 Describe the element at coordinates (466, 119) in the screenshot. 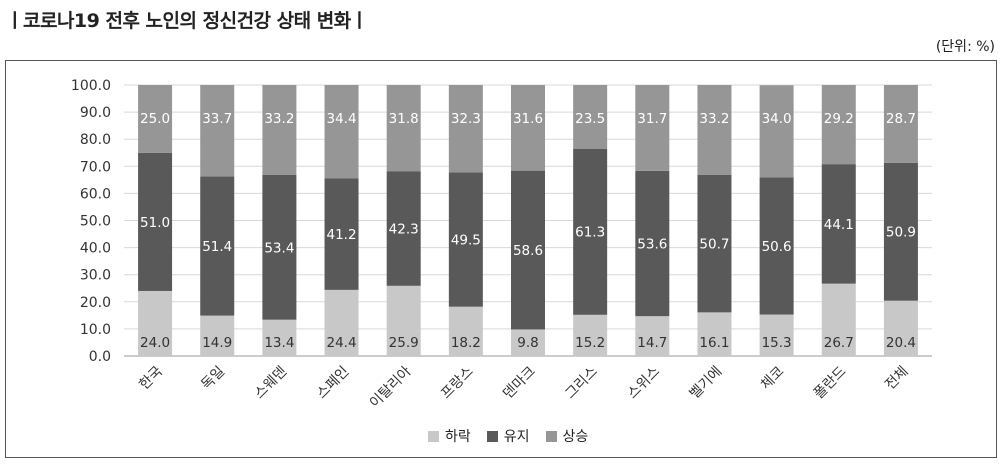

I see `data-label: 32.3` at that location.